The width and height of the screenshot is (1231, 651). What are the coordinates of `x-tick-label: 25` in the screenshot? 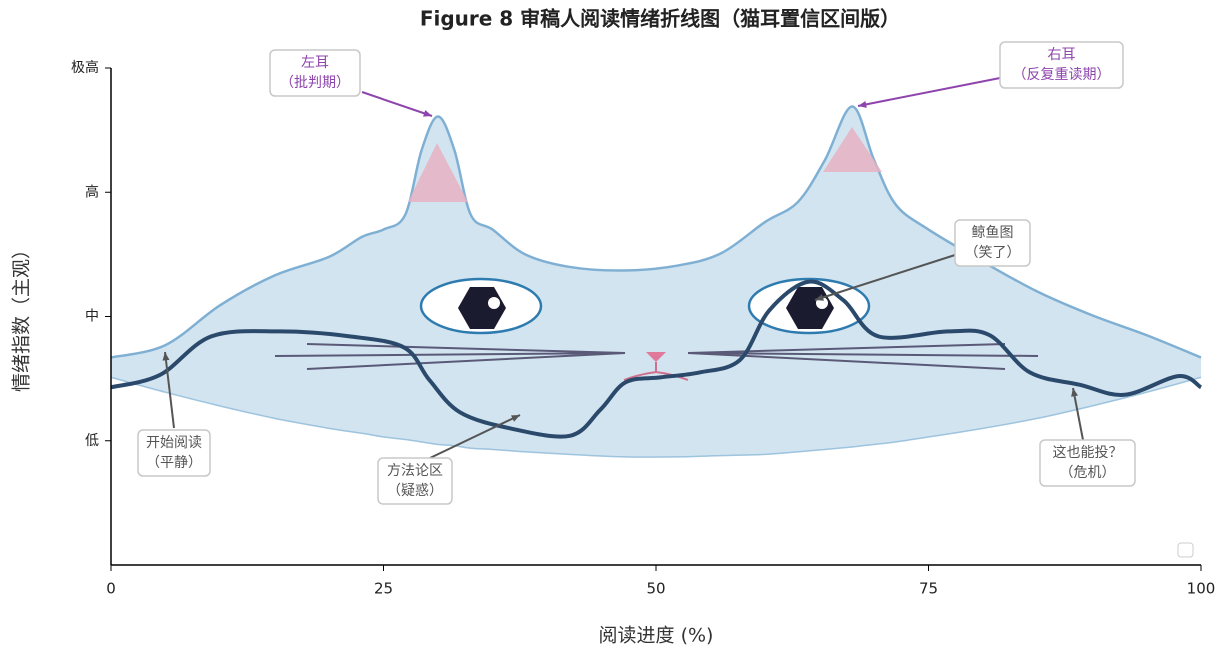 It's located at (383, 589).